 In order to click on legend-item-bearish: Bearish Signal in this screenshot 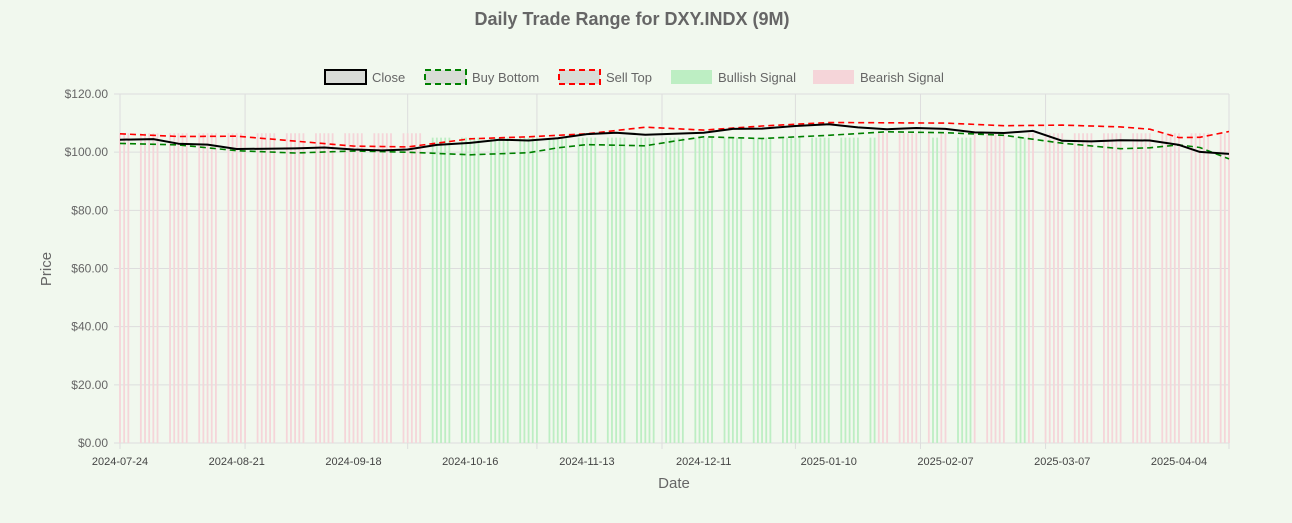, I will do `click(878, 77)`.